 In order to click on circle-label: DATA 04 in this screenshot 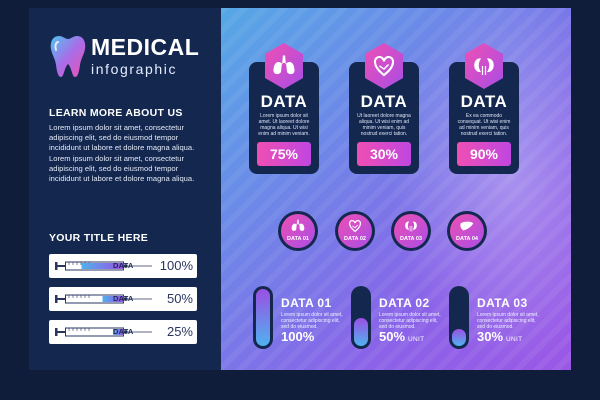, I will do `click(467, 239)`.